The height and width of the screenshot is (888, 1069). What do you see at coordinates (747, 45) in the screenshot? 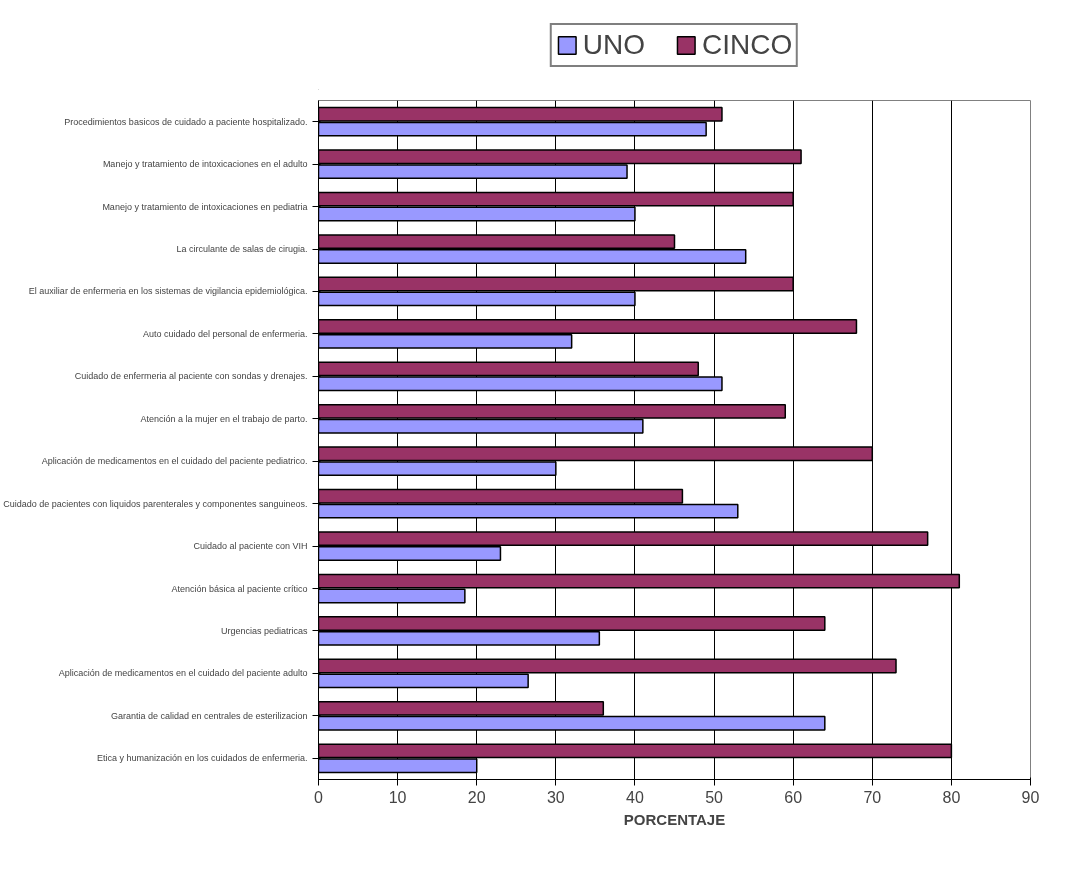
I see `legend-label: CINCO` at bounding box center [747, 45].